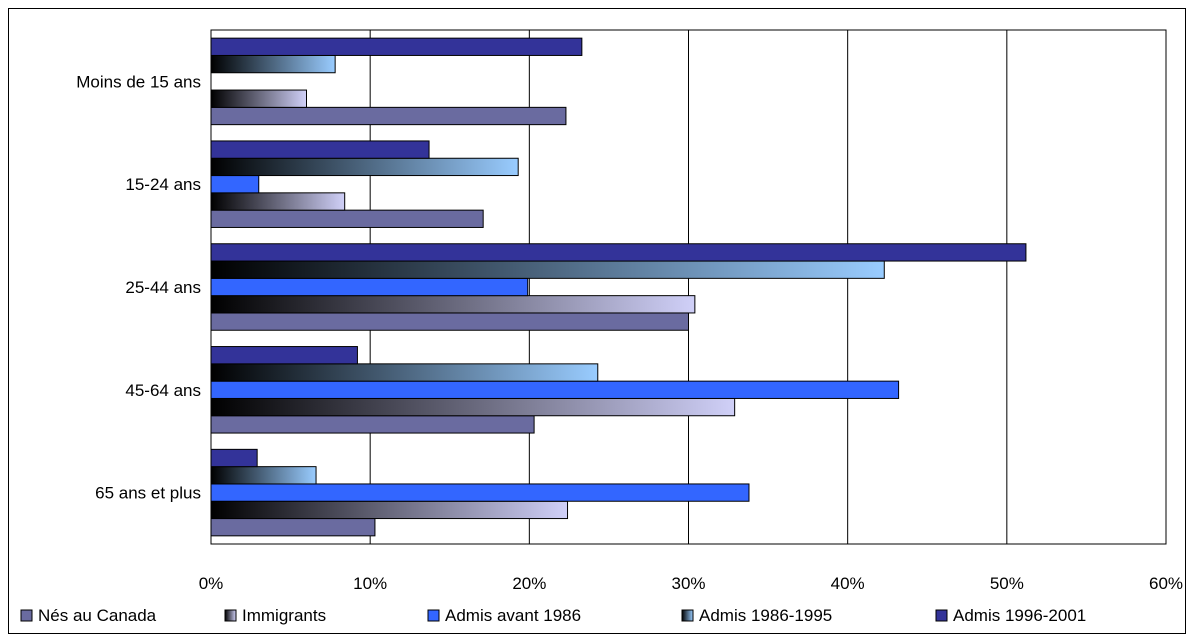 Image resolution: width=1195 pixels, height=642 pixels. Describe the element at coordinates (687, 615) in the screenshot. I see `legend-swatch-admis-1986-1995` at that location.